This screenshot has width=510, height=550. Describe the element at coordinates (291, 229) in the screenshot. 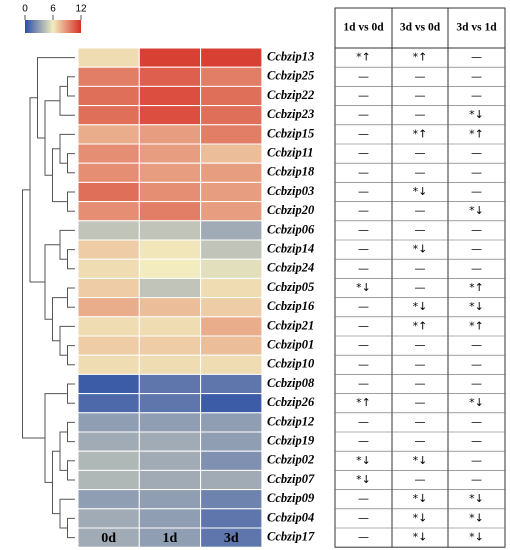

I see `gene-label: Ccbzip06` at that location.